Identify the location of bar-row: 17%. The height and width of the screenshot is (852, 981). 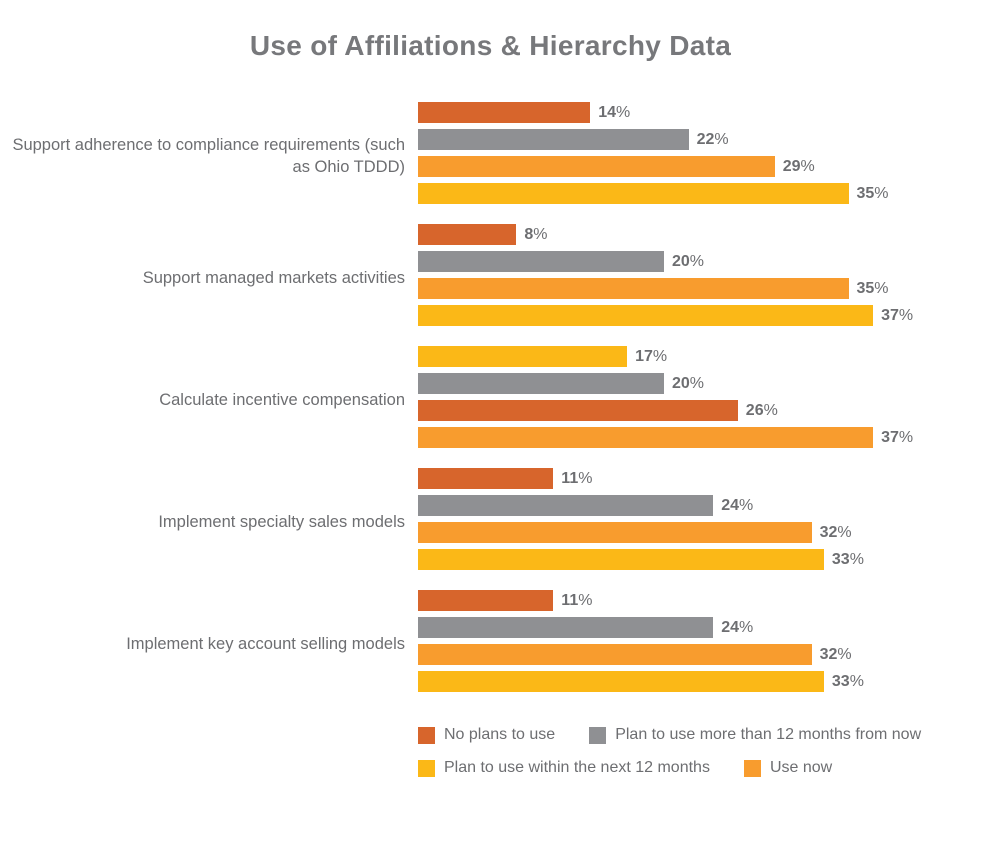
(699, 356).